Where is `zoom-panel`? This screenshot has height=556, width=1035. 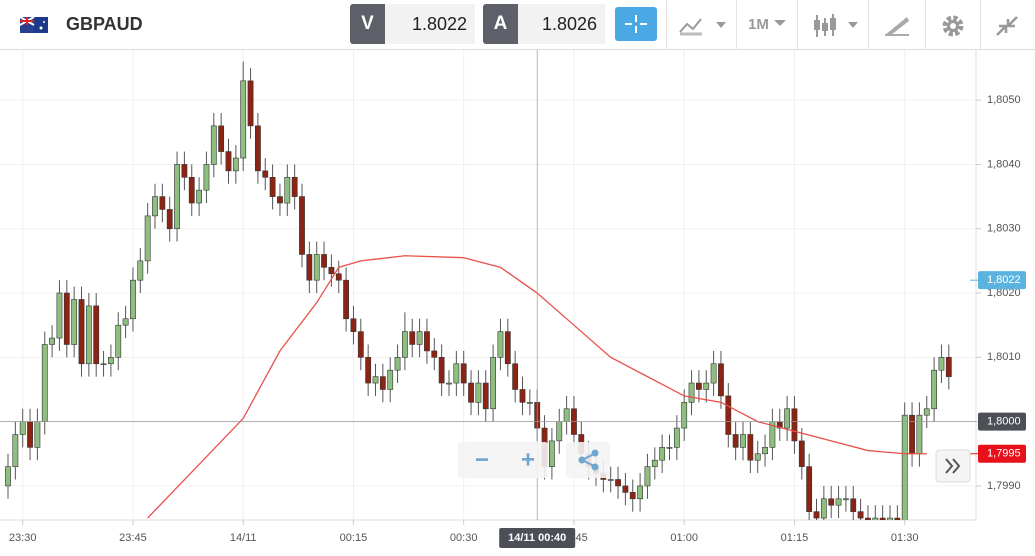
zoom-panel is located at coordinates (503, 460).